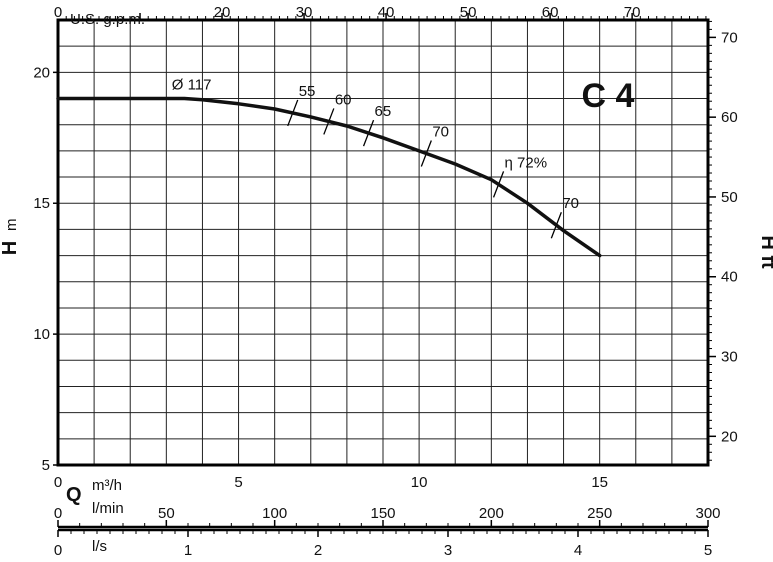 This screenshot has height=562, width=773. What do you see at coordinates (307, 91) in the screenshot?
I see `efficiency-mark-label: 55` at bounding box center [307, 91].